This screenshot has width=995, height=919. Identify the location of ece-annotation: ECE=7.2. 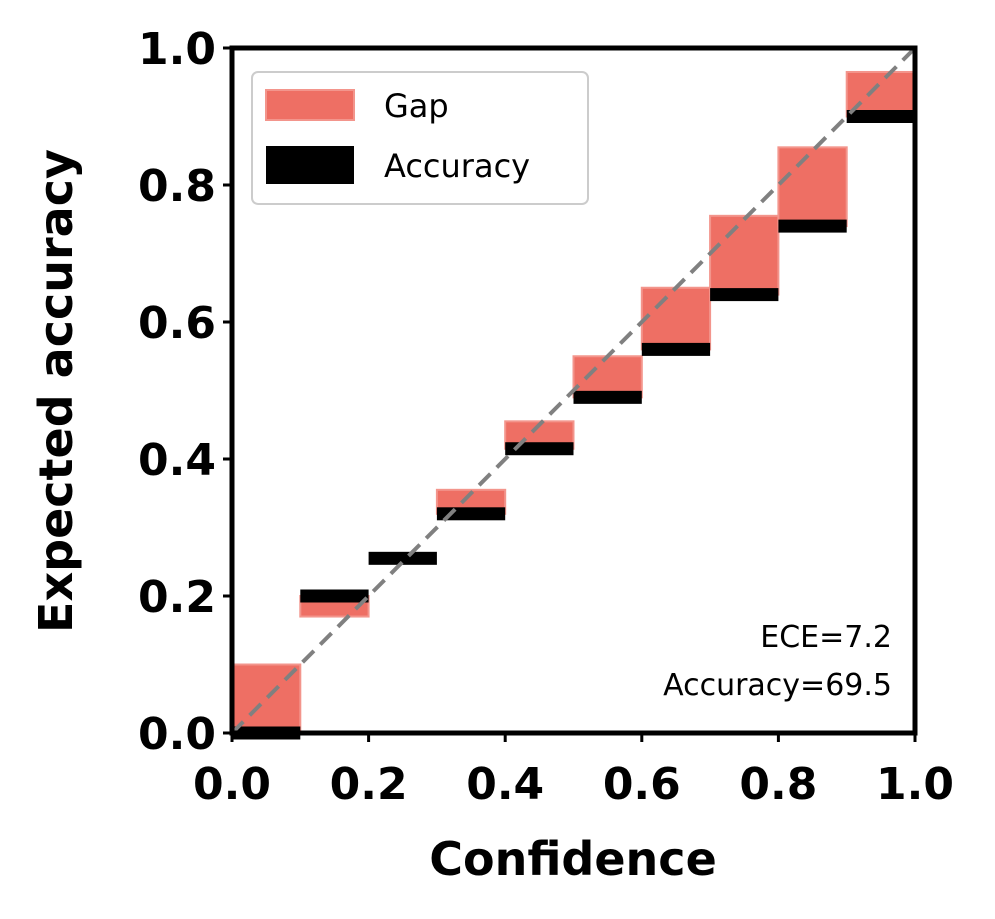
(826, 637).